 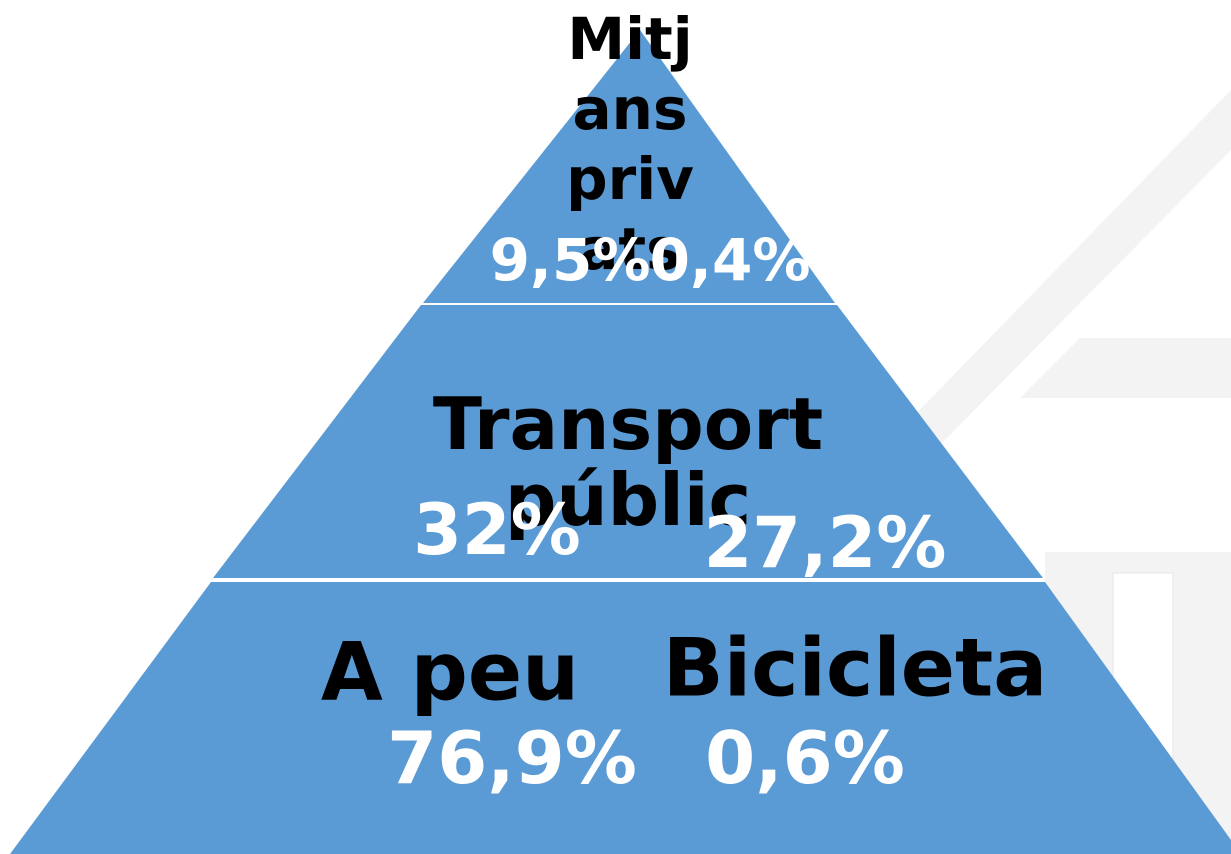 I want to click on roof-stroke, so click(x=1065, y=270).